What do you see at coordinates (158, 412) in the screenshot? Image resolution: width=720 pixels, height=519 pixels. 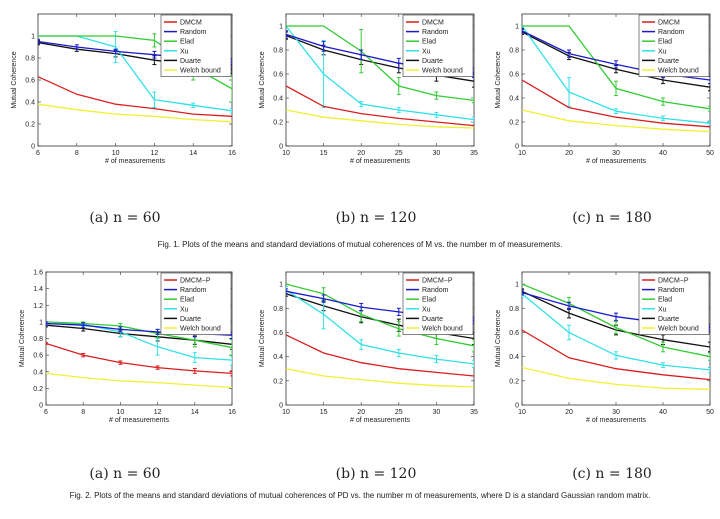 I see `x-tick-label: 12` at bounding box center [158, 412].